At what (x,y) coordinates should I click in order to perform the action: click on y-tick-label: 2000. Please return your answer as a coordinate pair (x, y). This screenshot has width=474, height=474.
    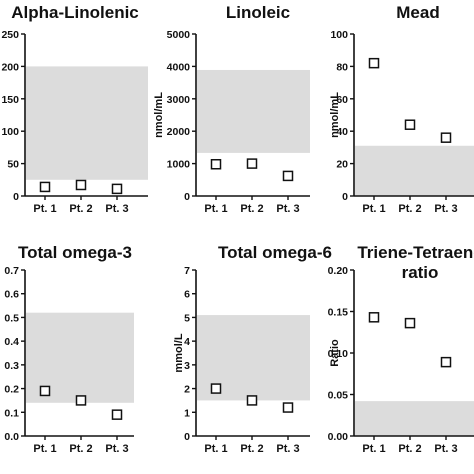
    Looking at the image, I should click on (179, 132).